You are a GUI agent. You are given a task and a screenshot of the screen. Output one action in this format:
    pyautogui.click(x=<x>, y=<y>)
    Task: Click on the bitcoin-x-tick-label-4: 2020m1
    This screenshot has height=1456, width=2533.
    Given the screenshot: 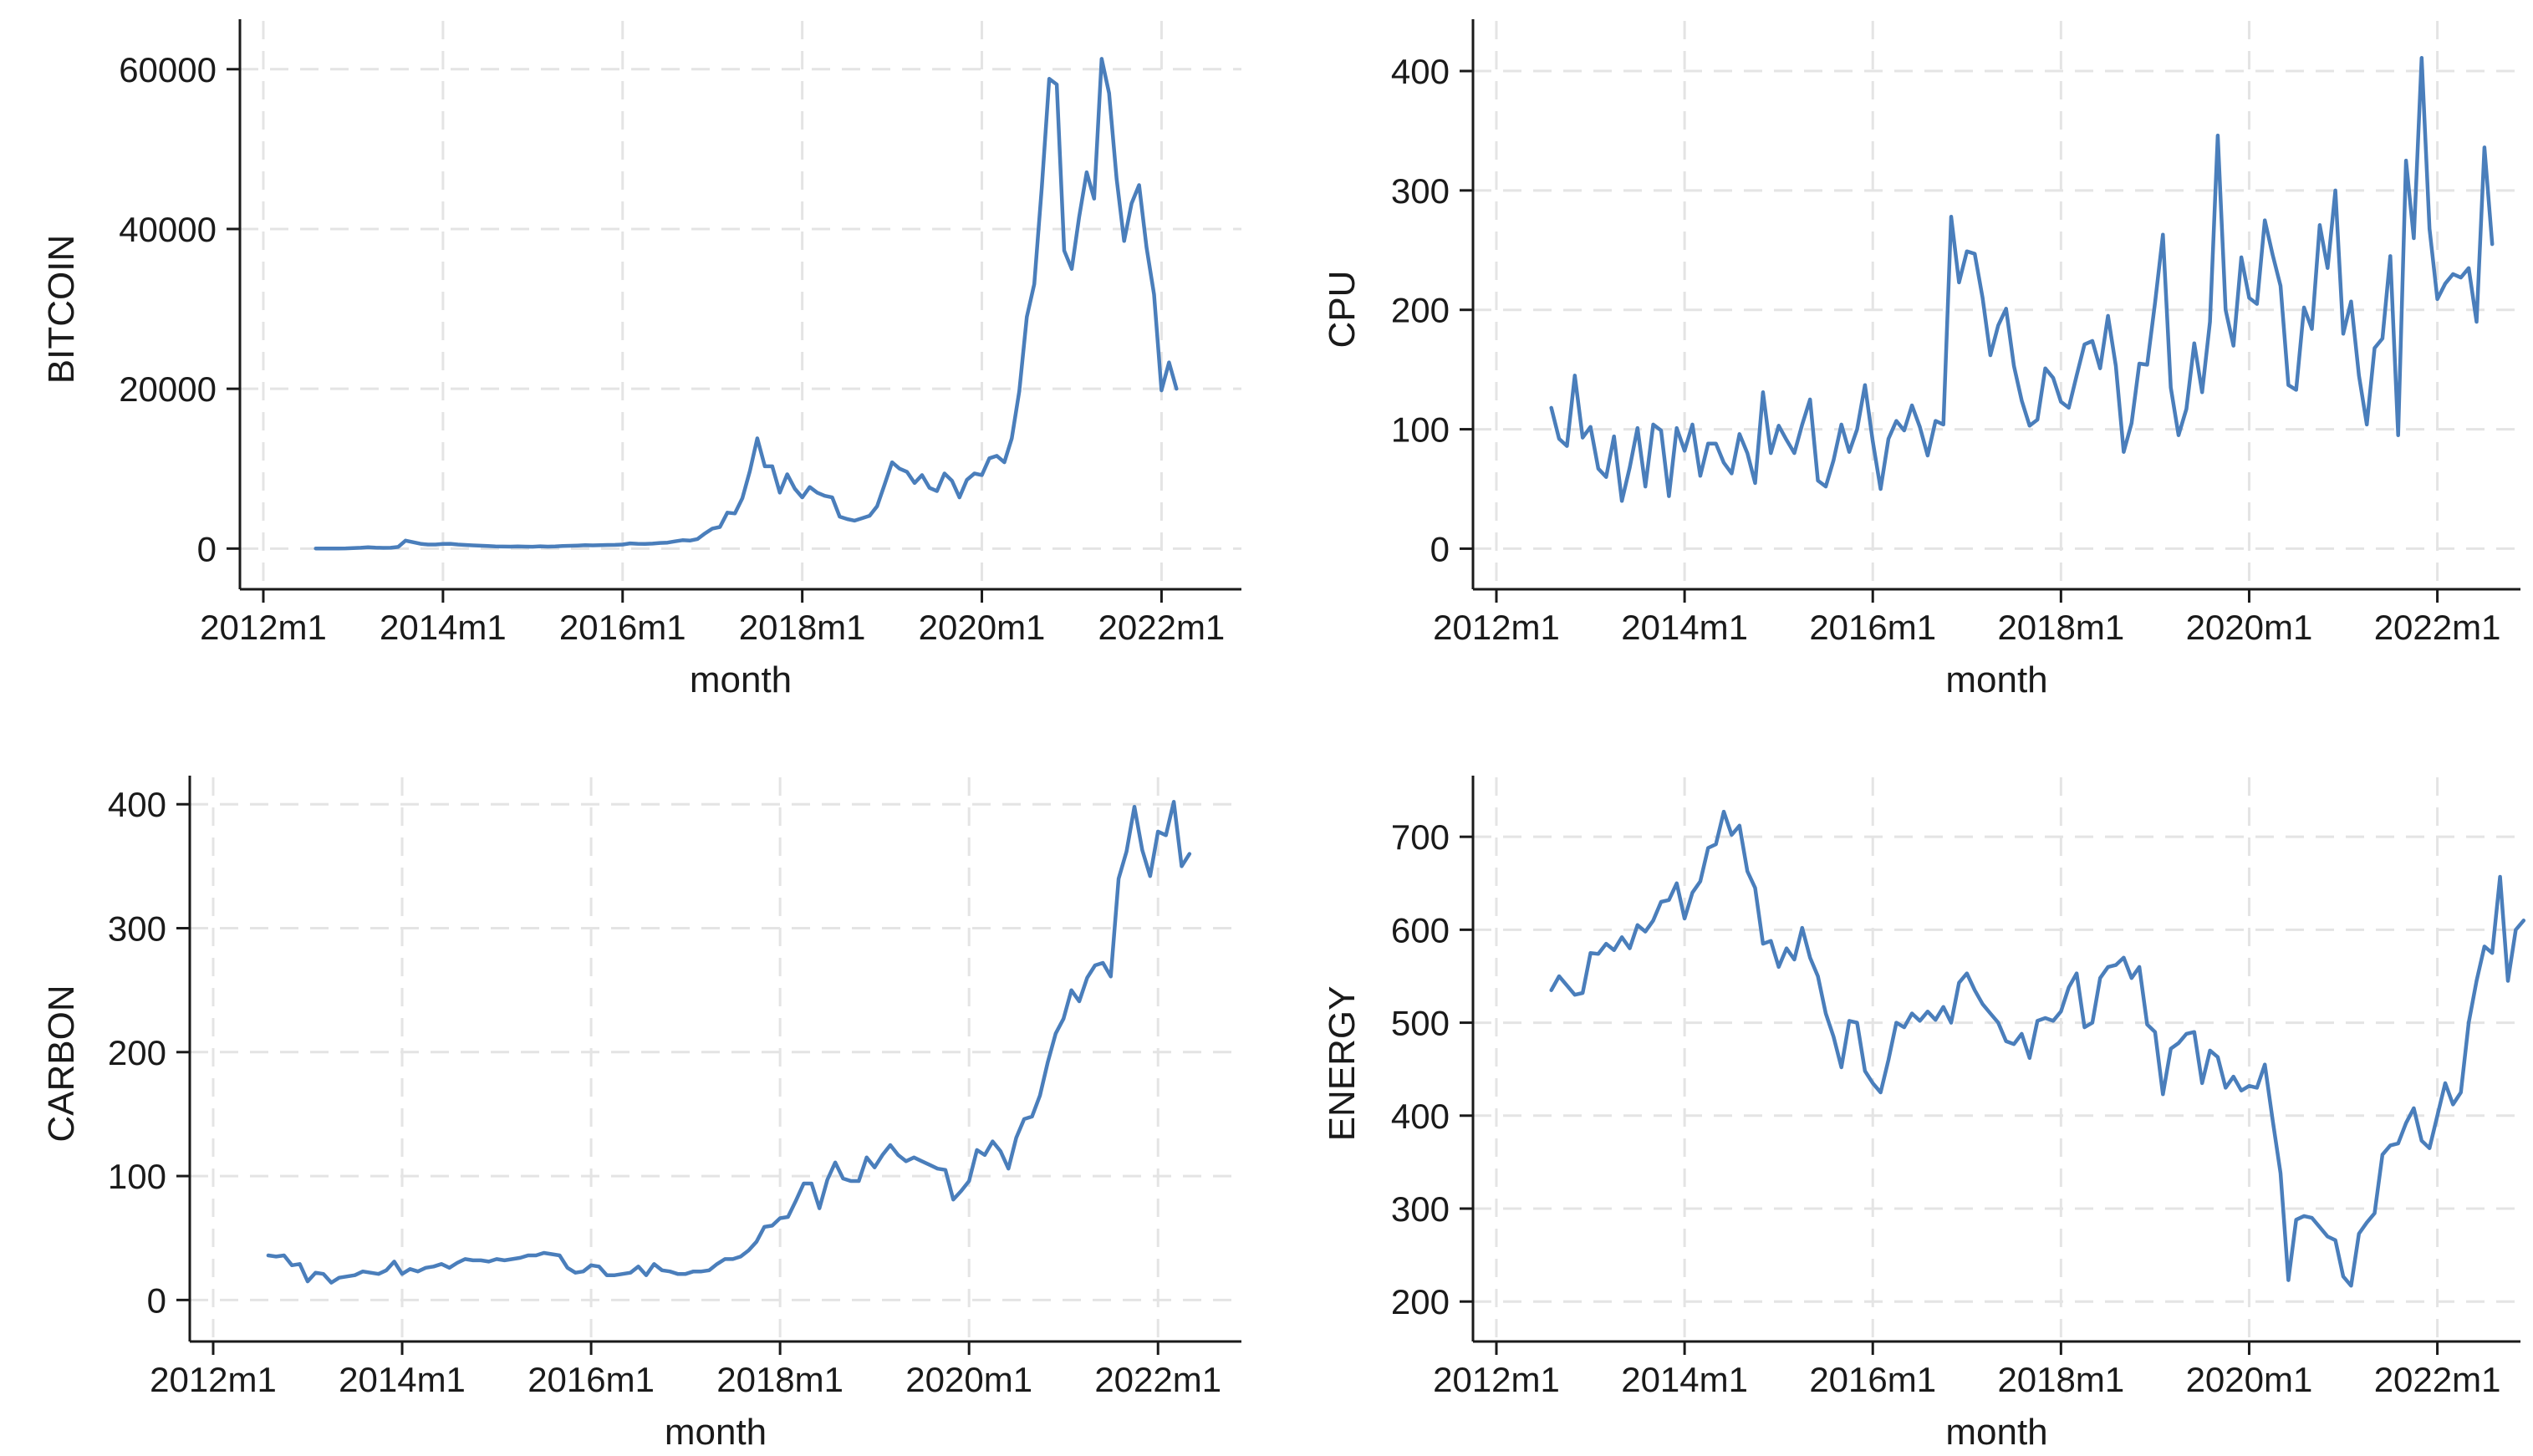 What is the action you would take?
    pyautogui.click(x=983, y=627)
    